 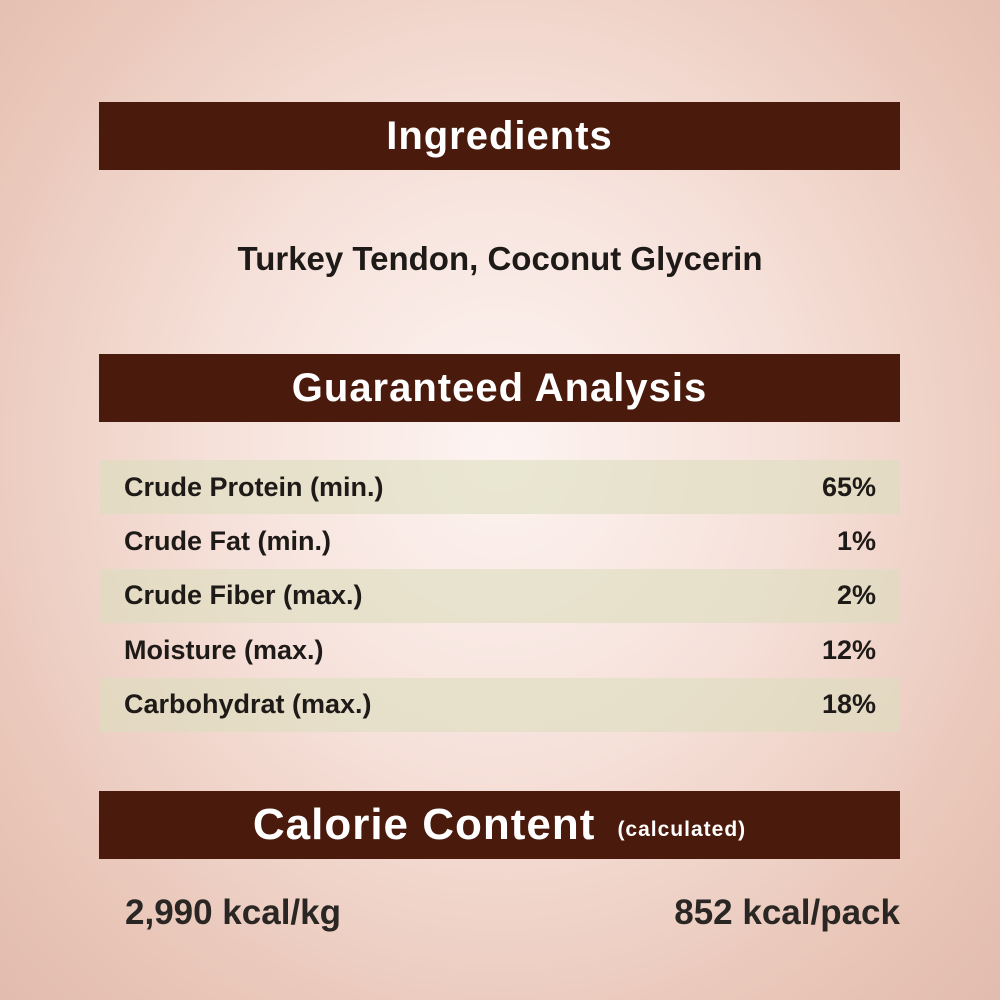 I want to click on row-label: Crude Fiber (max.), so click(x=243, y=595).